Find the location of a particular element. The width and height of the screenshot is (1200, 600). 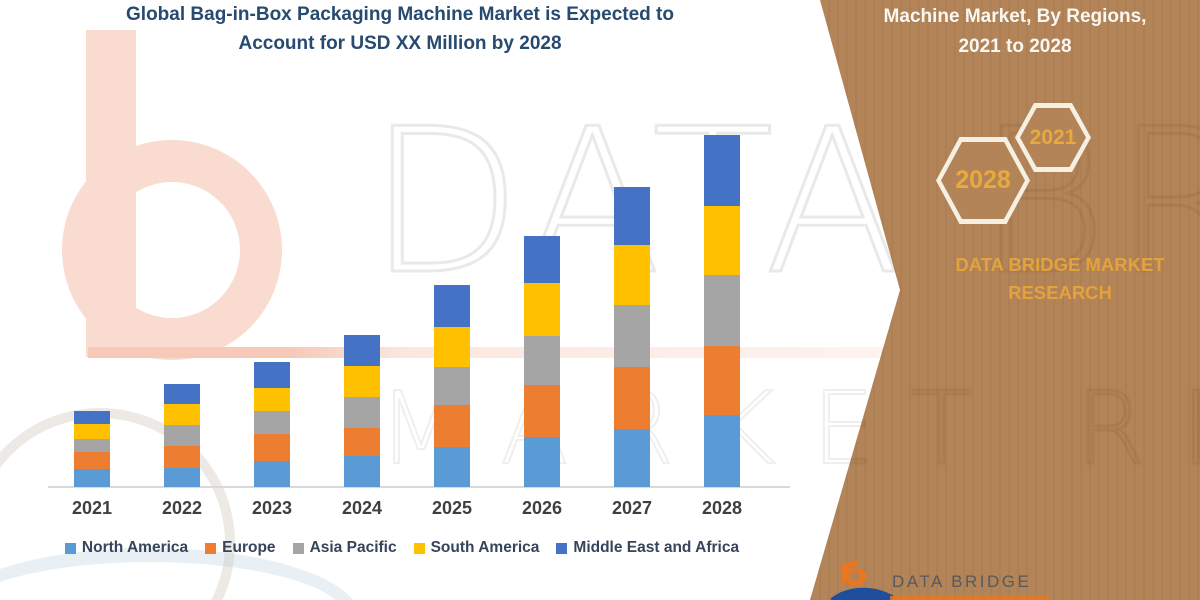

legend-item-middle-east-and-africa: Middle East and Africa is located at coordinates (647, 548).